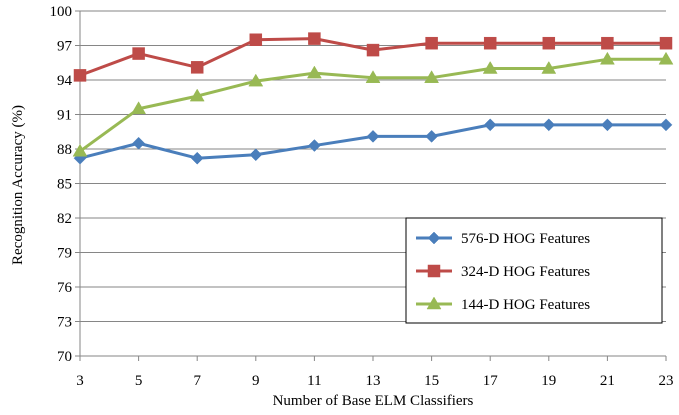 Image resolution: width=679 pixels, height=415 pixels. I want to click on y-axis-title: Recognition Accuracy (%), so click(18, 185).